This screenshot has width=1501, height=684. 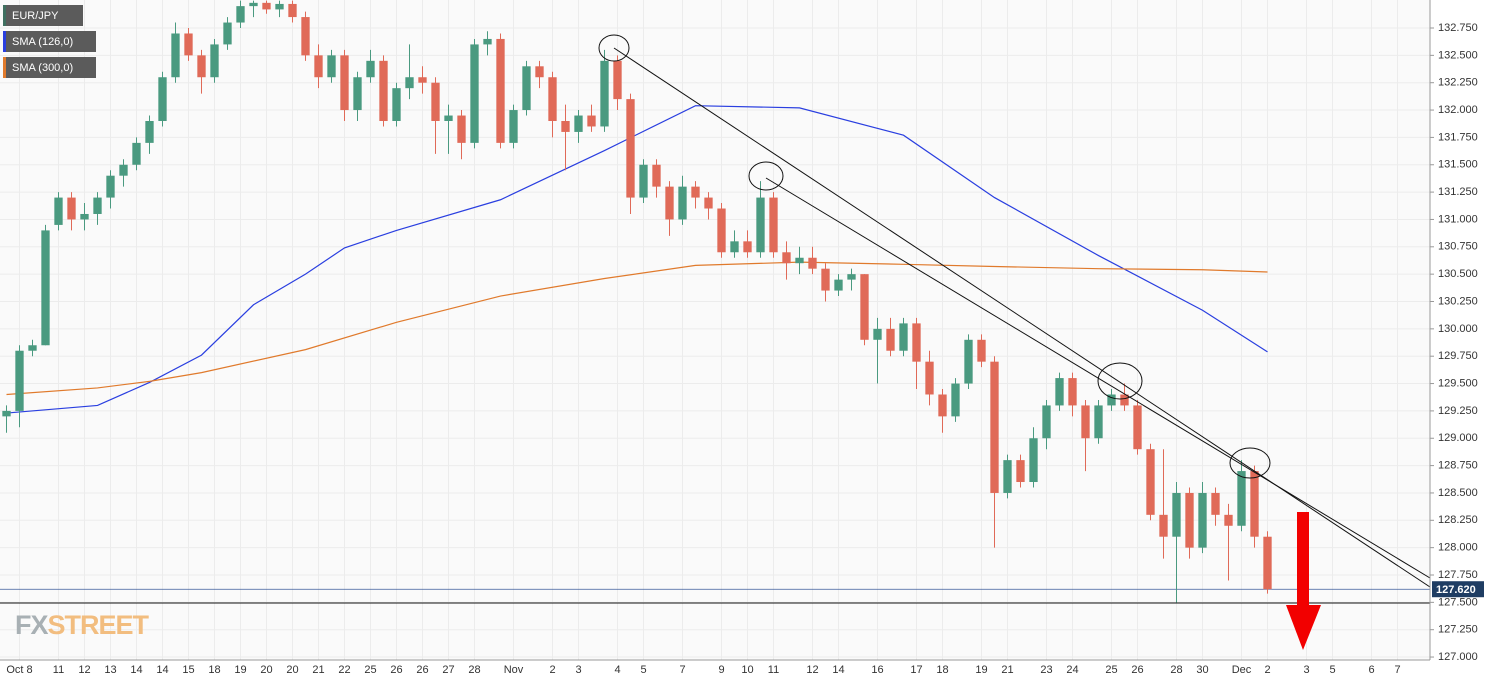 I want to click on x-tick-label: Dec, so click(x=1242, y=670).